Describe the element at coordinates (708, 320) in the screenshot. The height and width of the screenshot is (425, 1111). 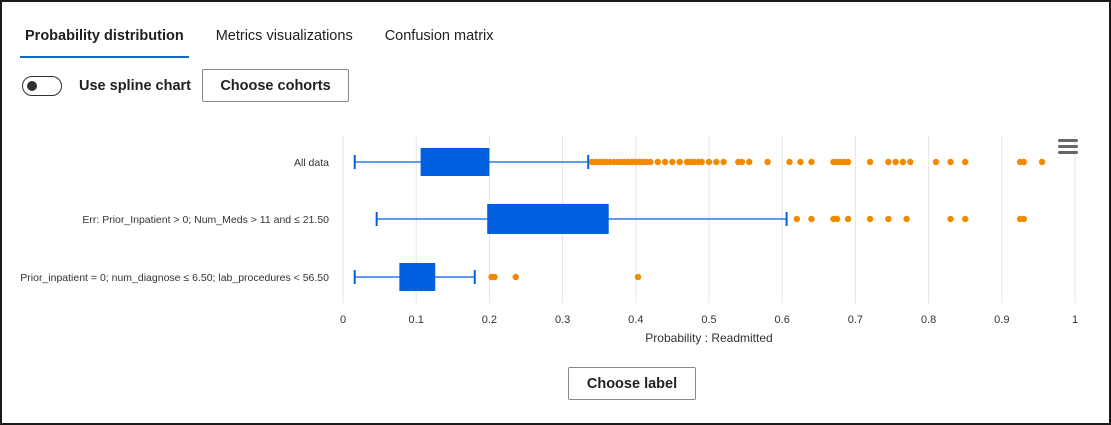
I see `x-tick-label: 0.5` at that location.